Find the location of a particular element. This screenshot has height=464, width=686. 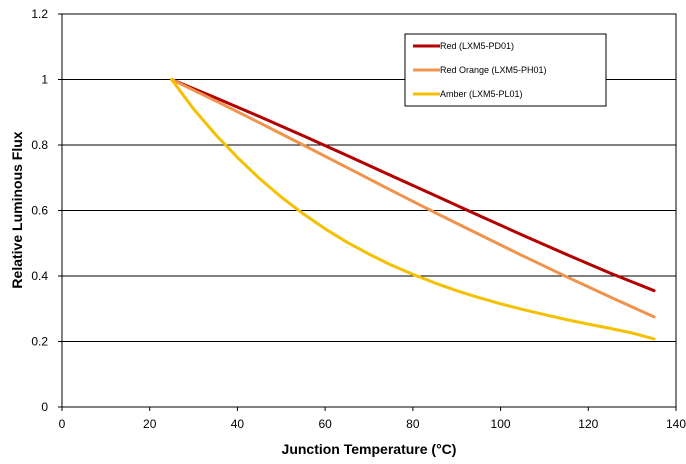

x-axis-title: Junction Temperature (°C) is located at coordinates (369, 449).